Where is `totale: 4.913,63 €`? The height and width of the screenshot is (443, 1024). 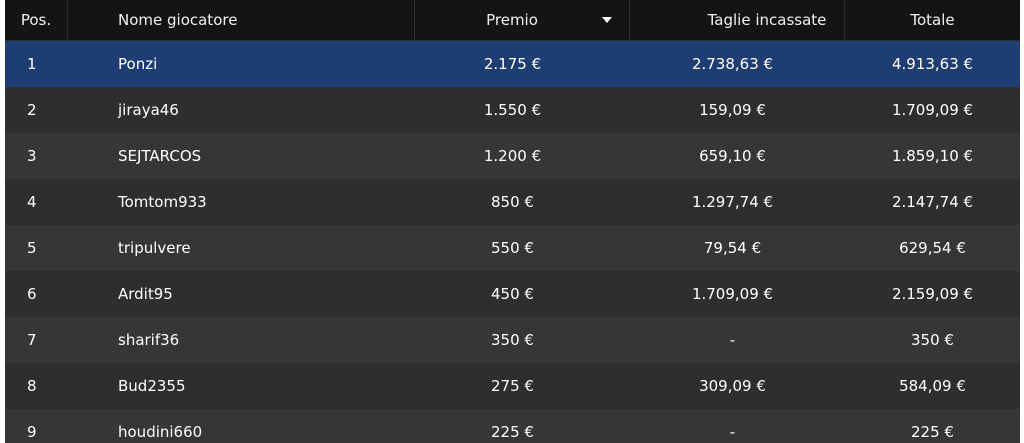 totale: 4.913,63 € is located at coordinates (932, 64).